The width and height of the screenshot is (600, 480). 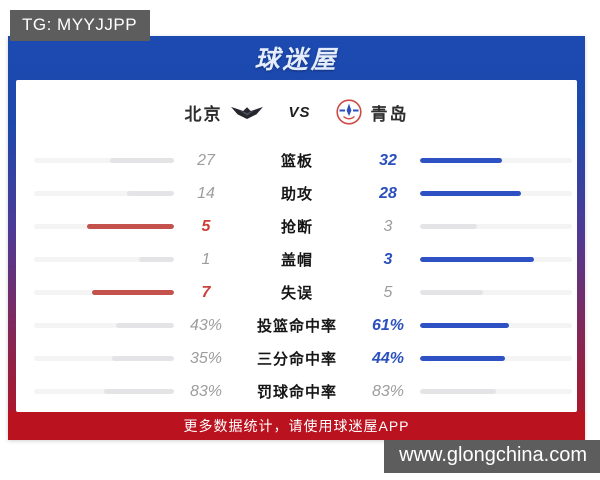 What do you see at coordinates (206, 358) in the screenshot?
I see `home-stat-value: 35%` at bounding box center [206, 358].